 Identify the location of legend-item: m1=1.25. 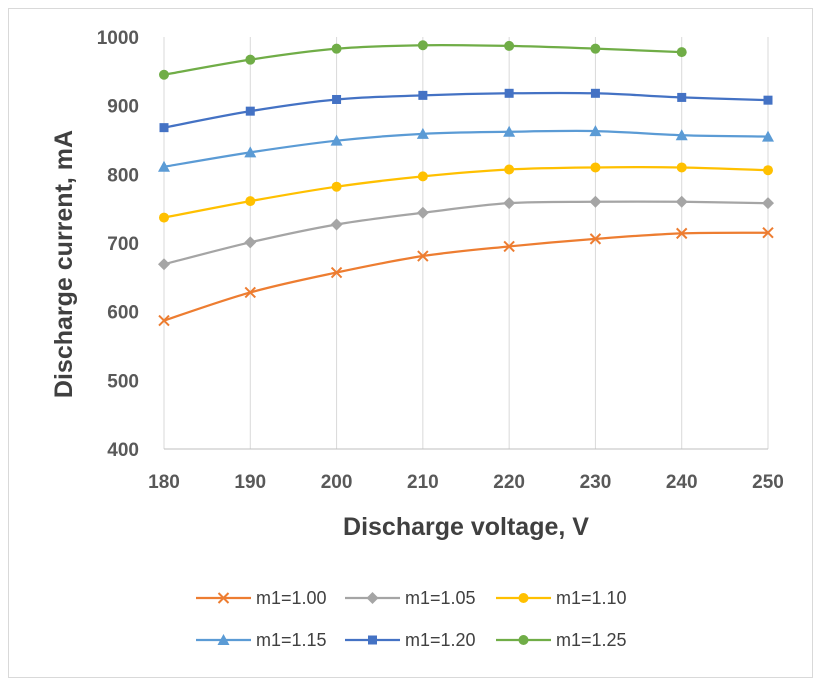
(561, 640).